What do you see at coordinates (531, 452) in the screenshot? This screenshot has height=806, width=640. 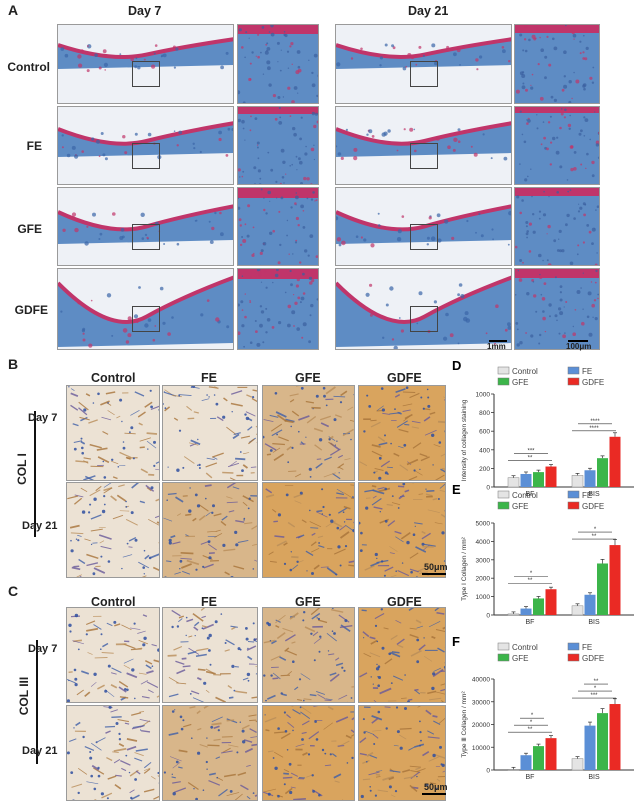 I see `chart-D-sig-label: ***` at bounding box center [531, 452].